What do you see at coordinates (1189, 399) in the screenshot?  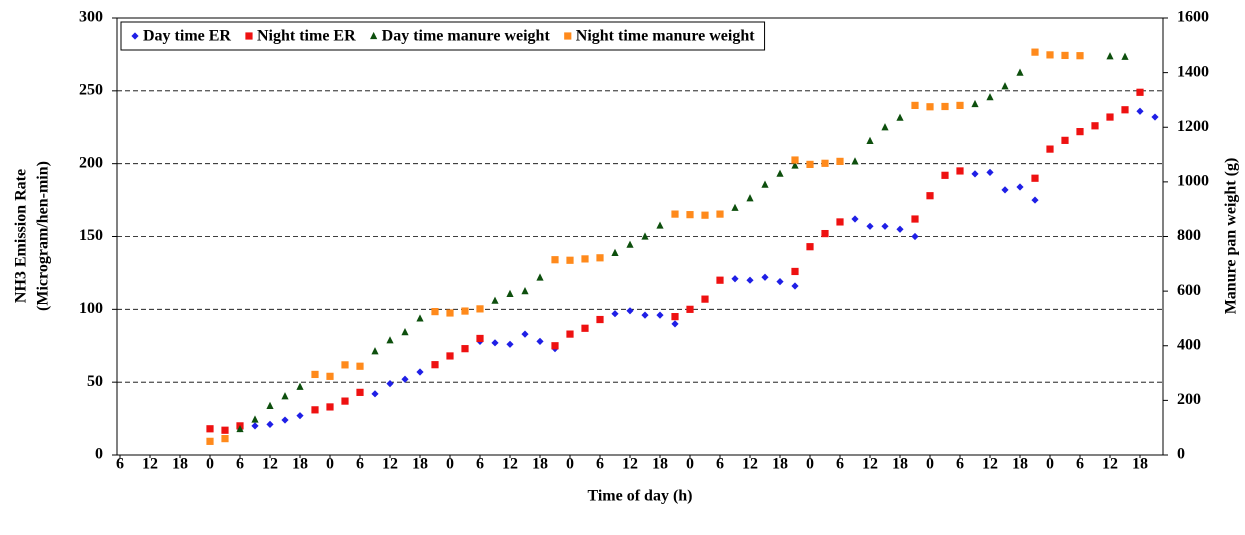 I see `y2-tick-label: 200` at bounding box center [1189, 399].